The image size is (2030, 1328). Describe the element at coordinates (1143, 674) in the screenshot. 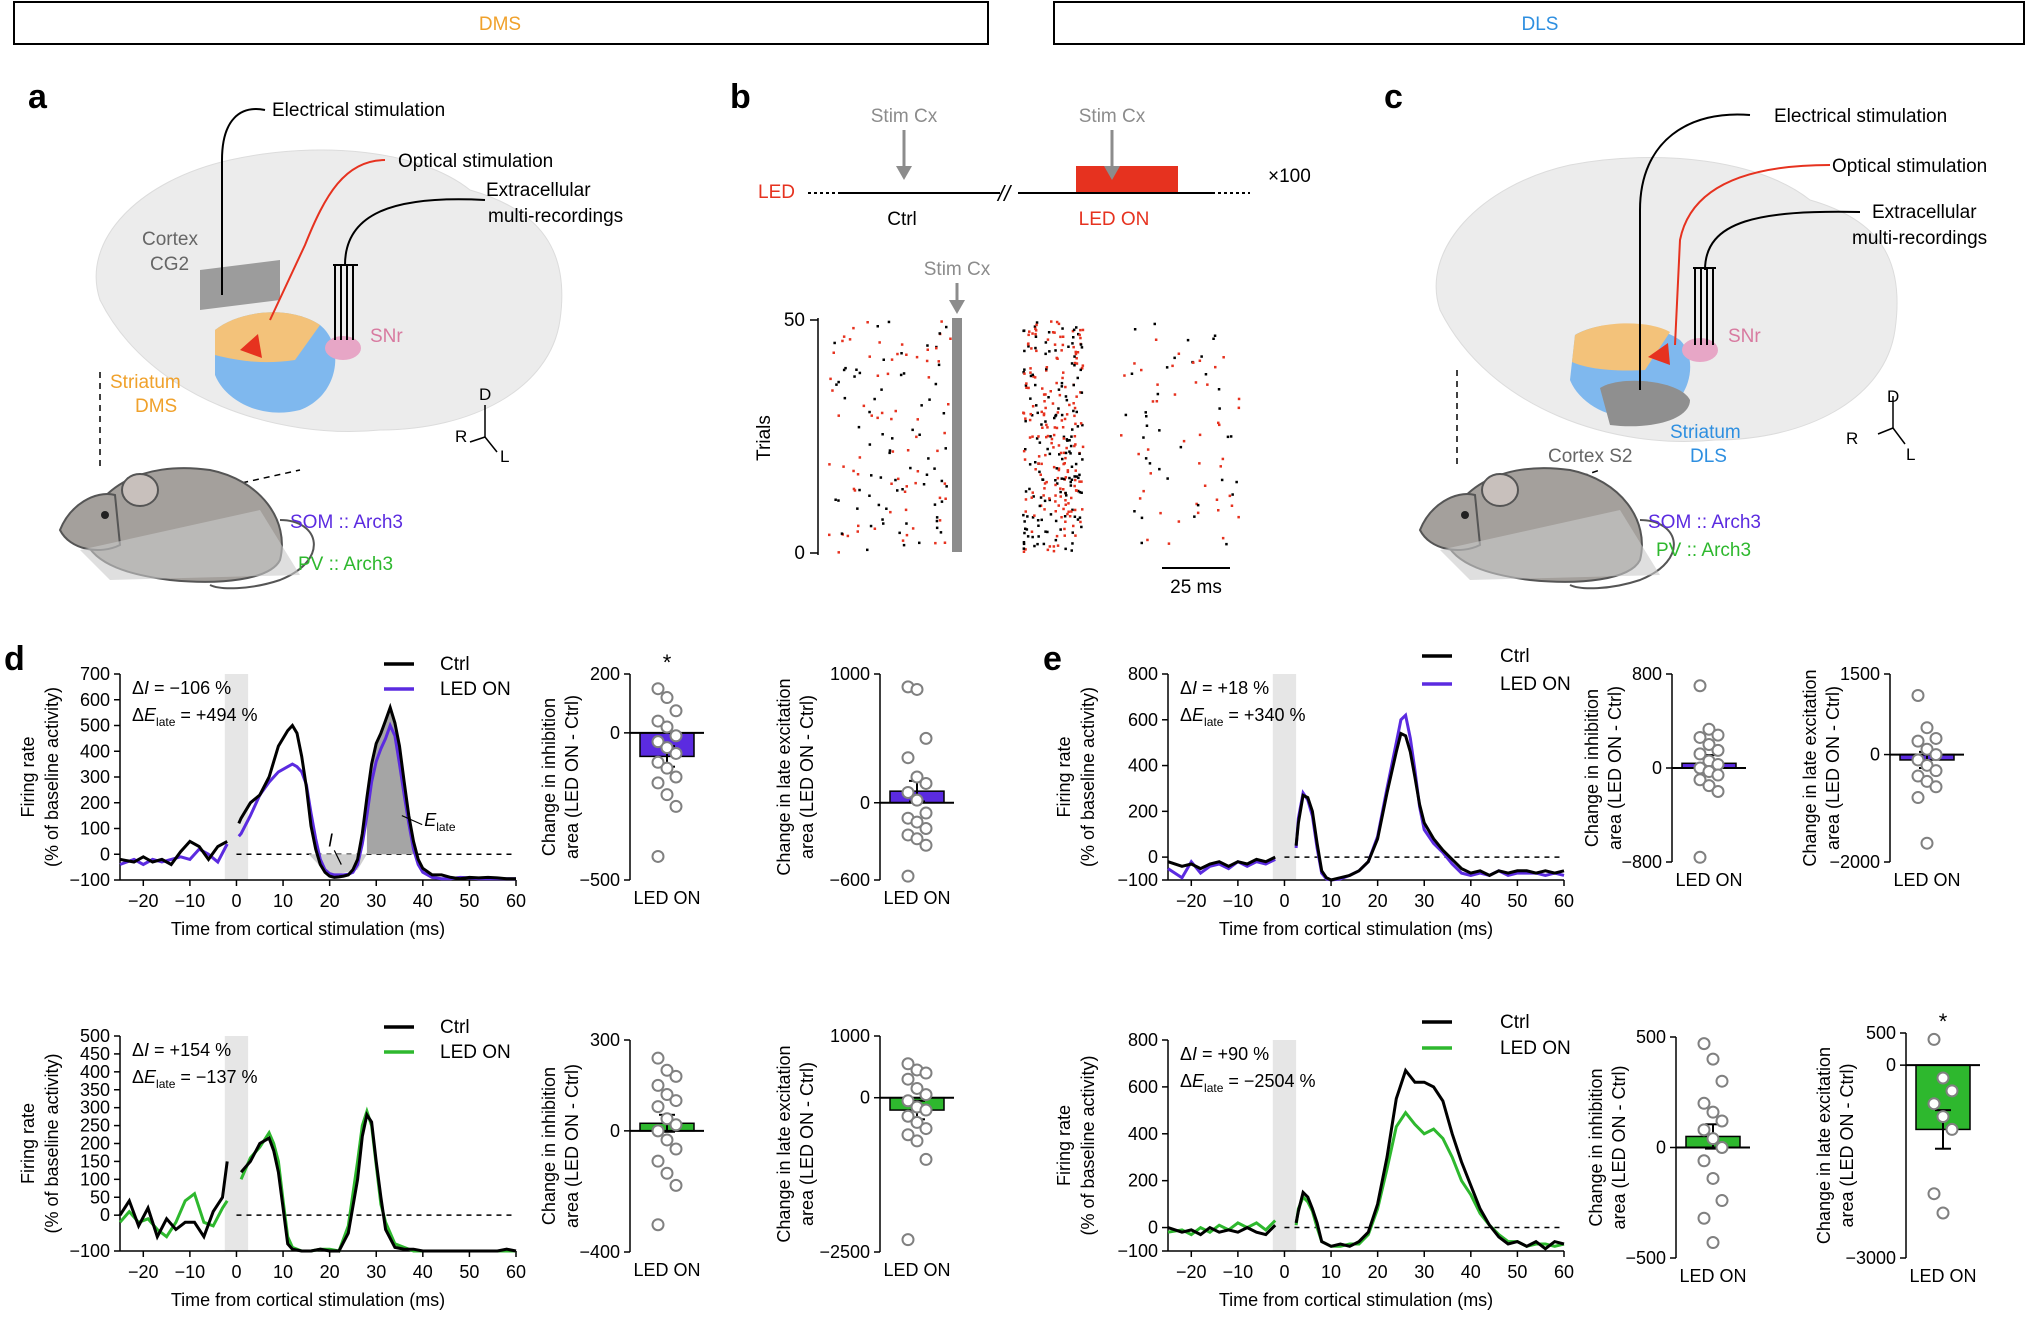

I see `y-tick-label: 800` at that location.